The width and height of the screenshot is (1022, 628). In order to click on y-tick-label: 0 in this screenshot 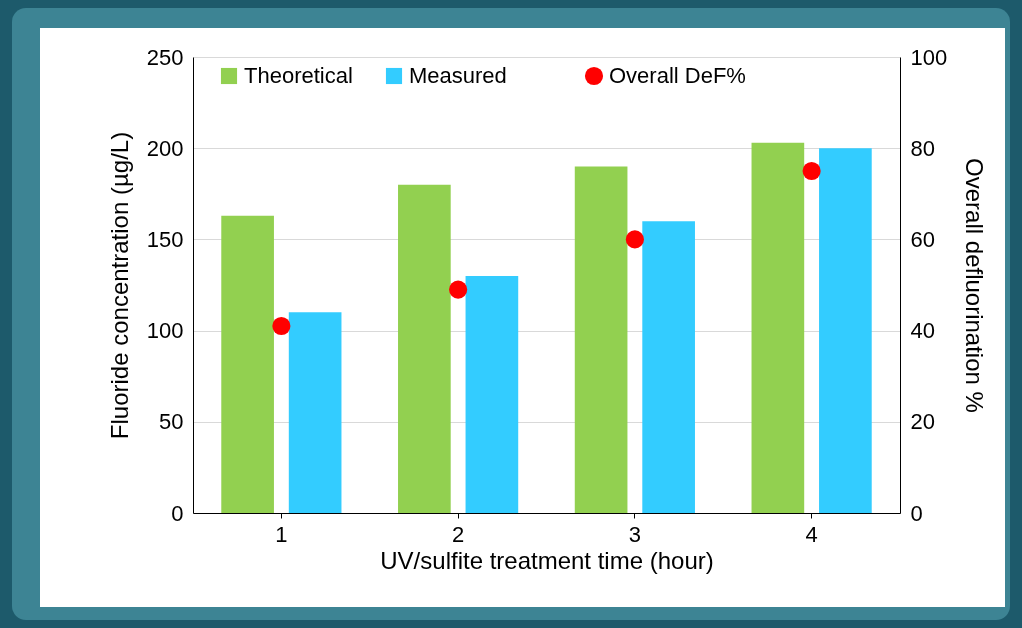, I will do `click(177, 513)`.